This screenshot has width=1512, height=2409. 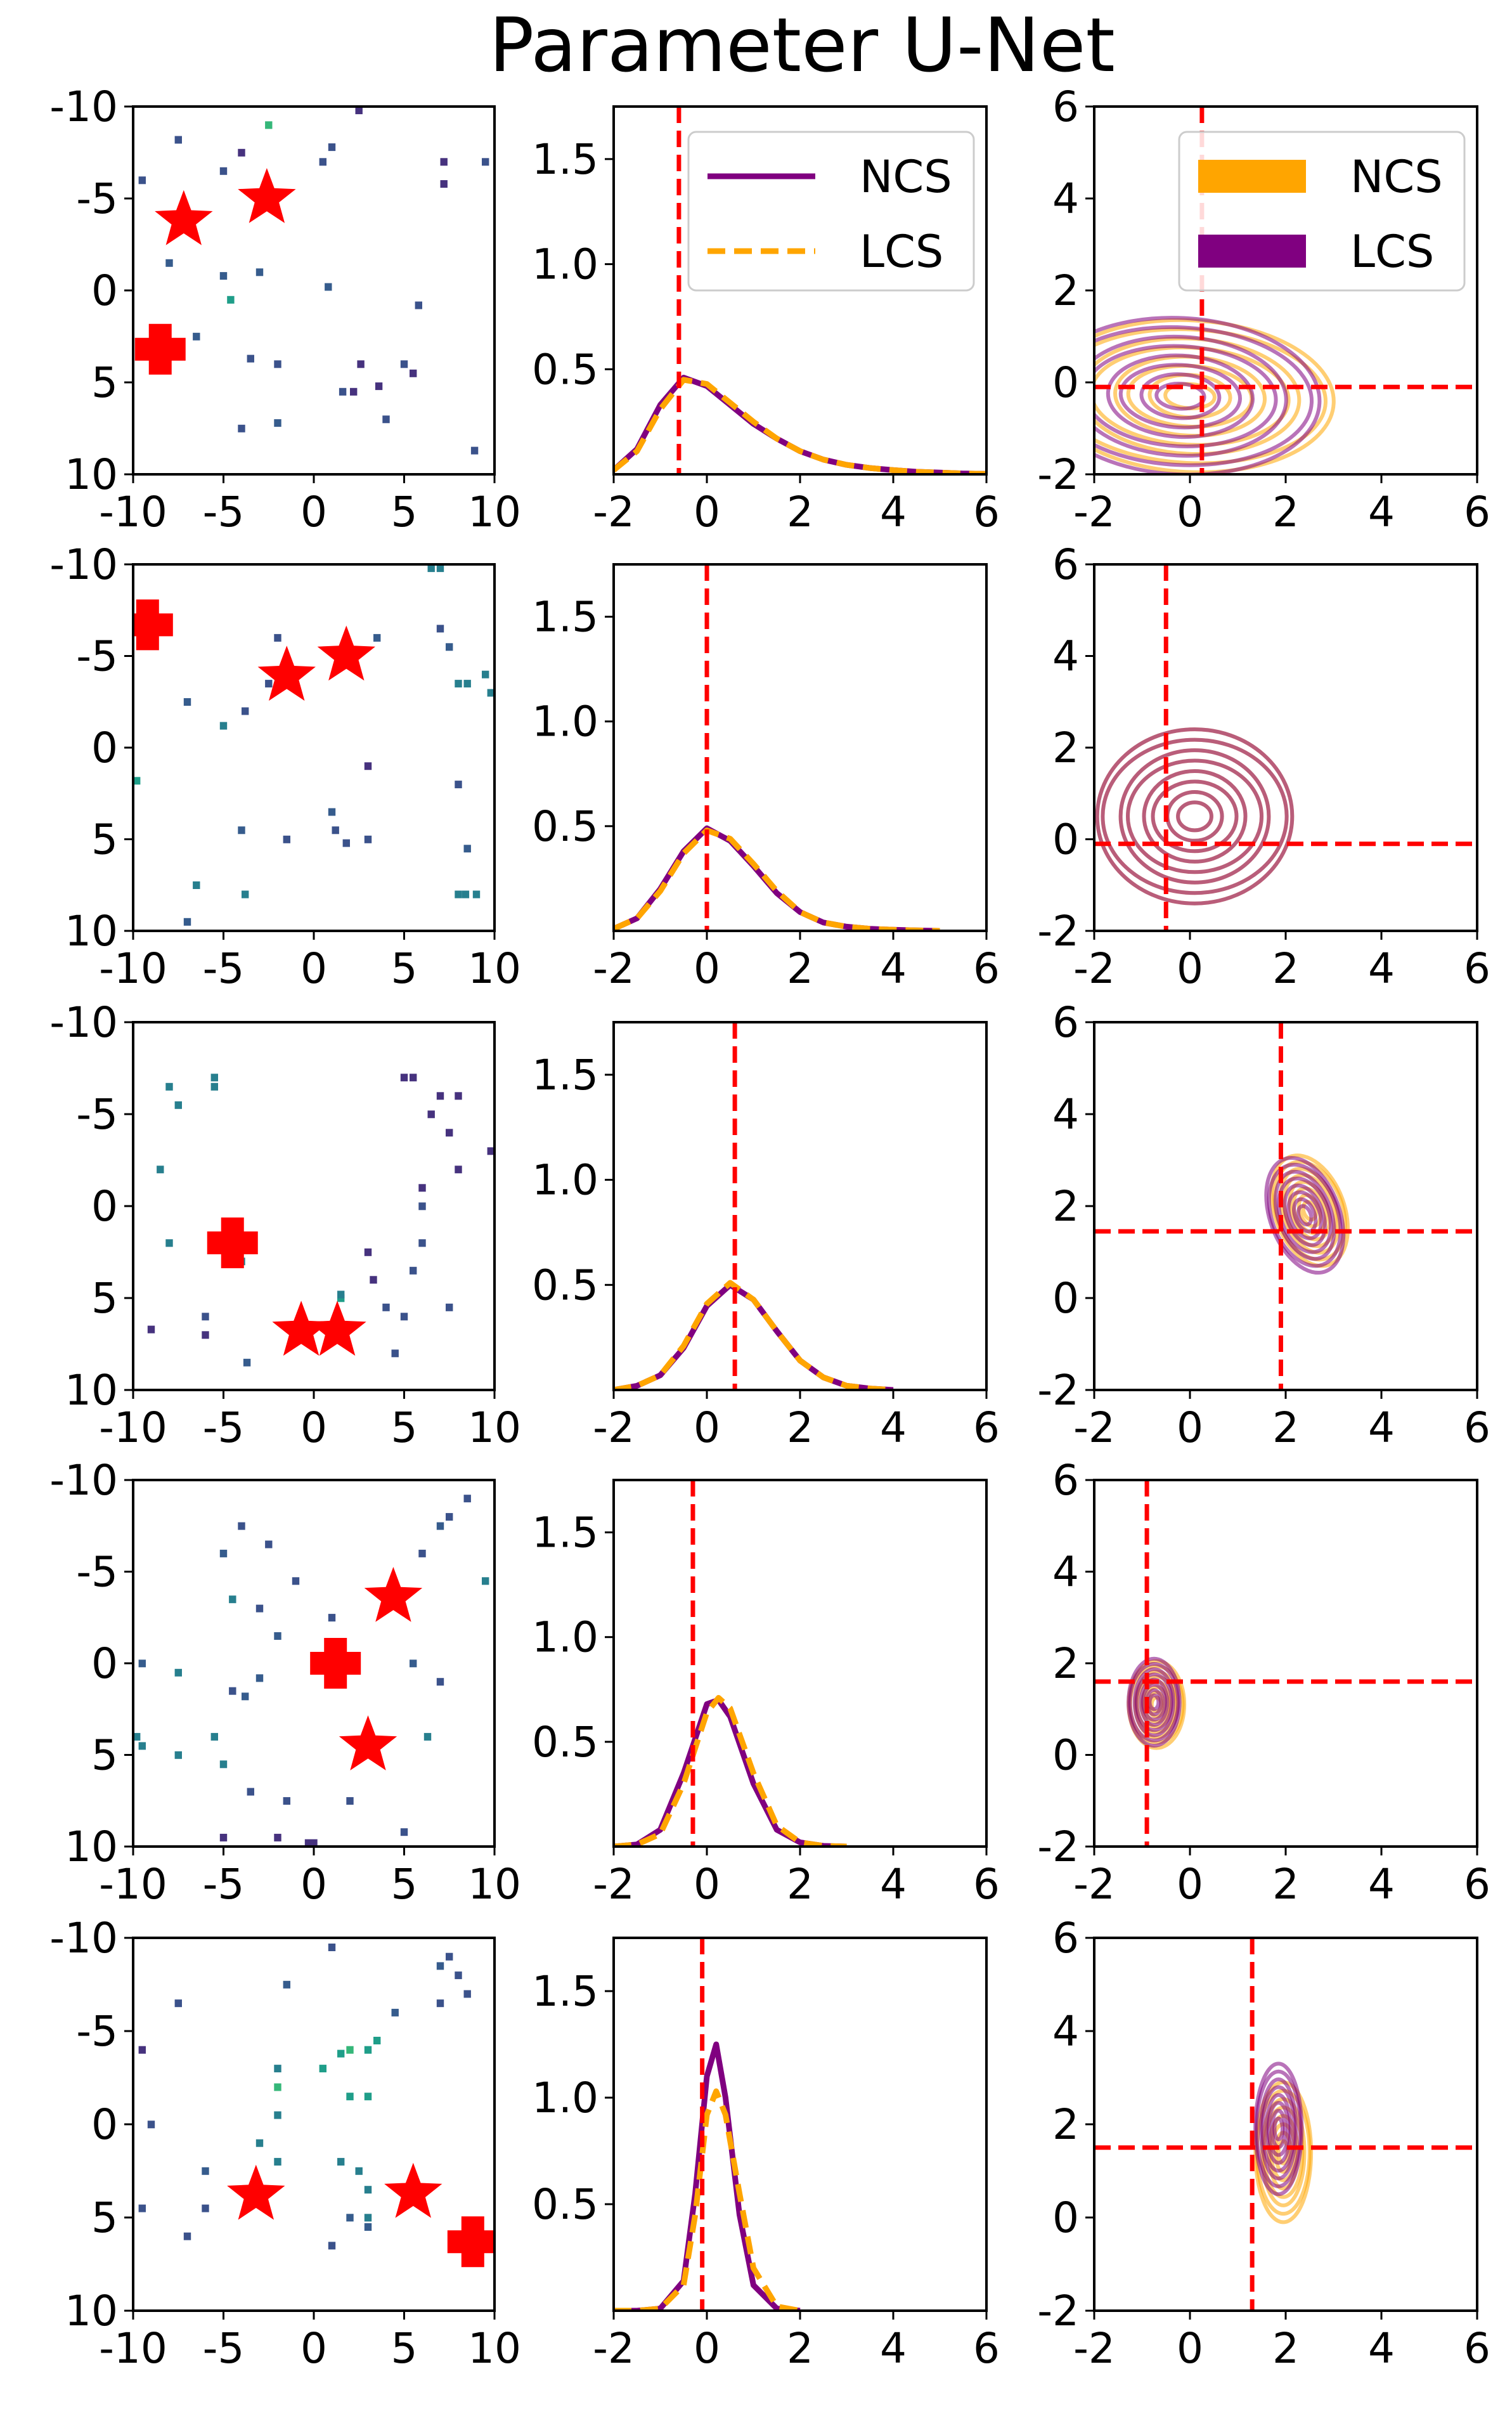 I want to click on x-tick-label: -10, so click(x=133, y=512).